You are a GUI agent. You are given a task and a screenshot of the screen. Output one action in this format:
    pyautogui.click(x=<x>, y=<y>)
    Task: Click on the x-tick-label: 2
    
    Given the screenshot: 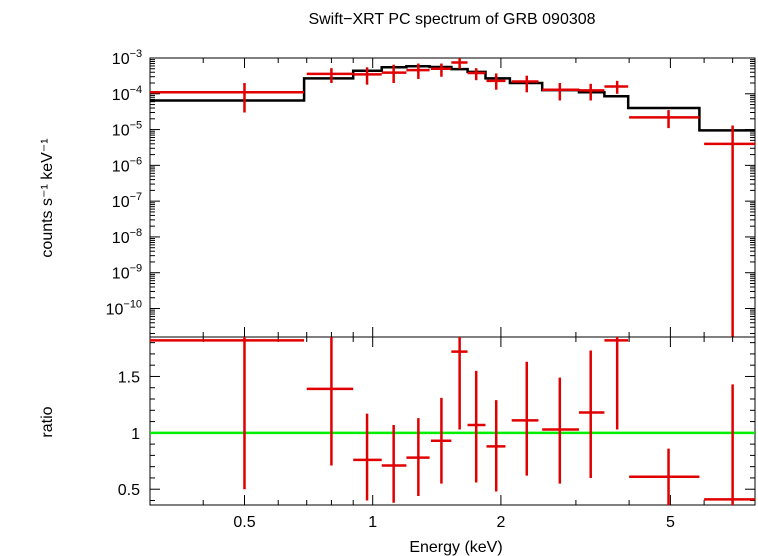 What is the action you would take?
    pyautogui.click(x=500, y=522)
    